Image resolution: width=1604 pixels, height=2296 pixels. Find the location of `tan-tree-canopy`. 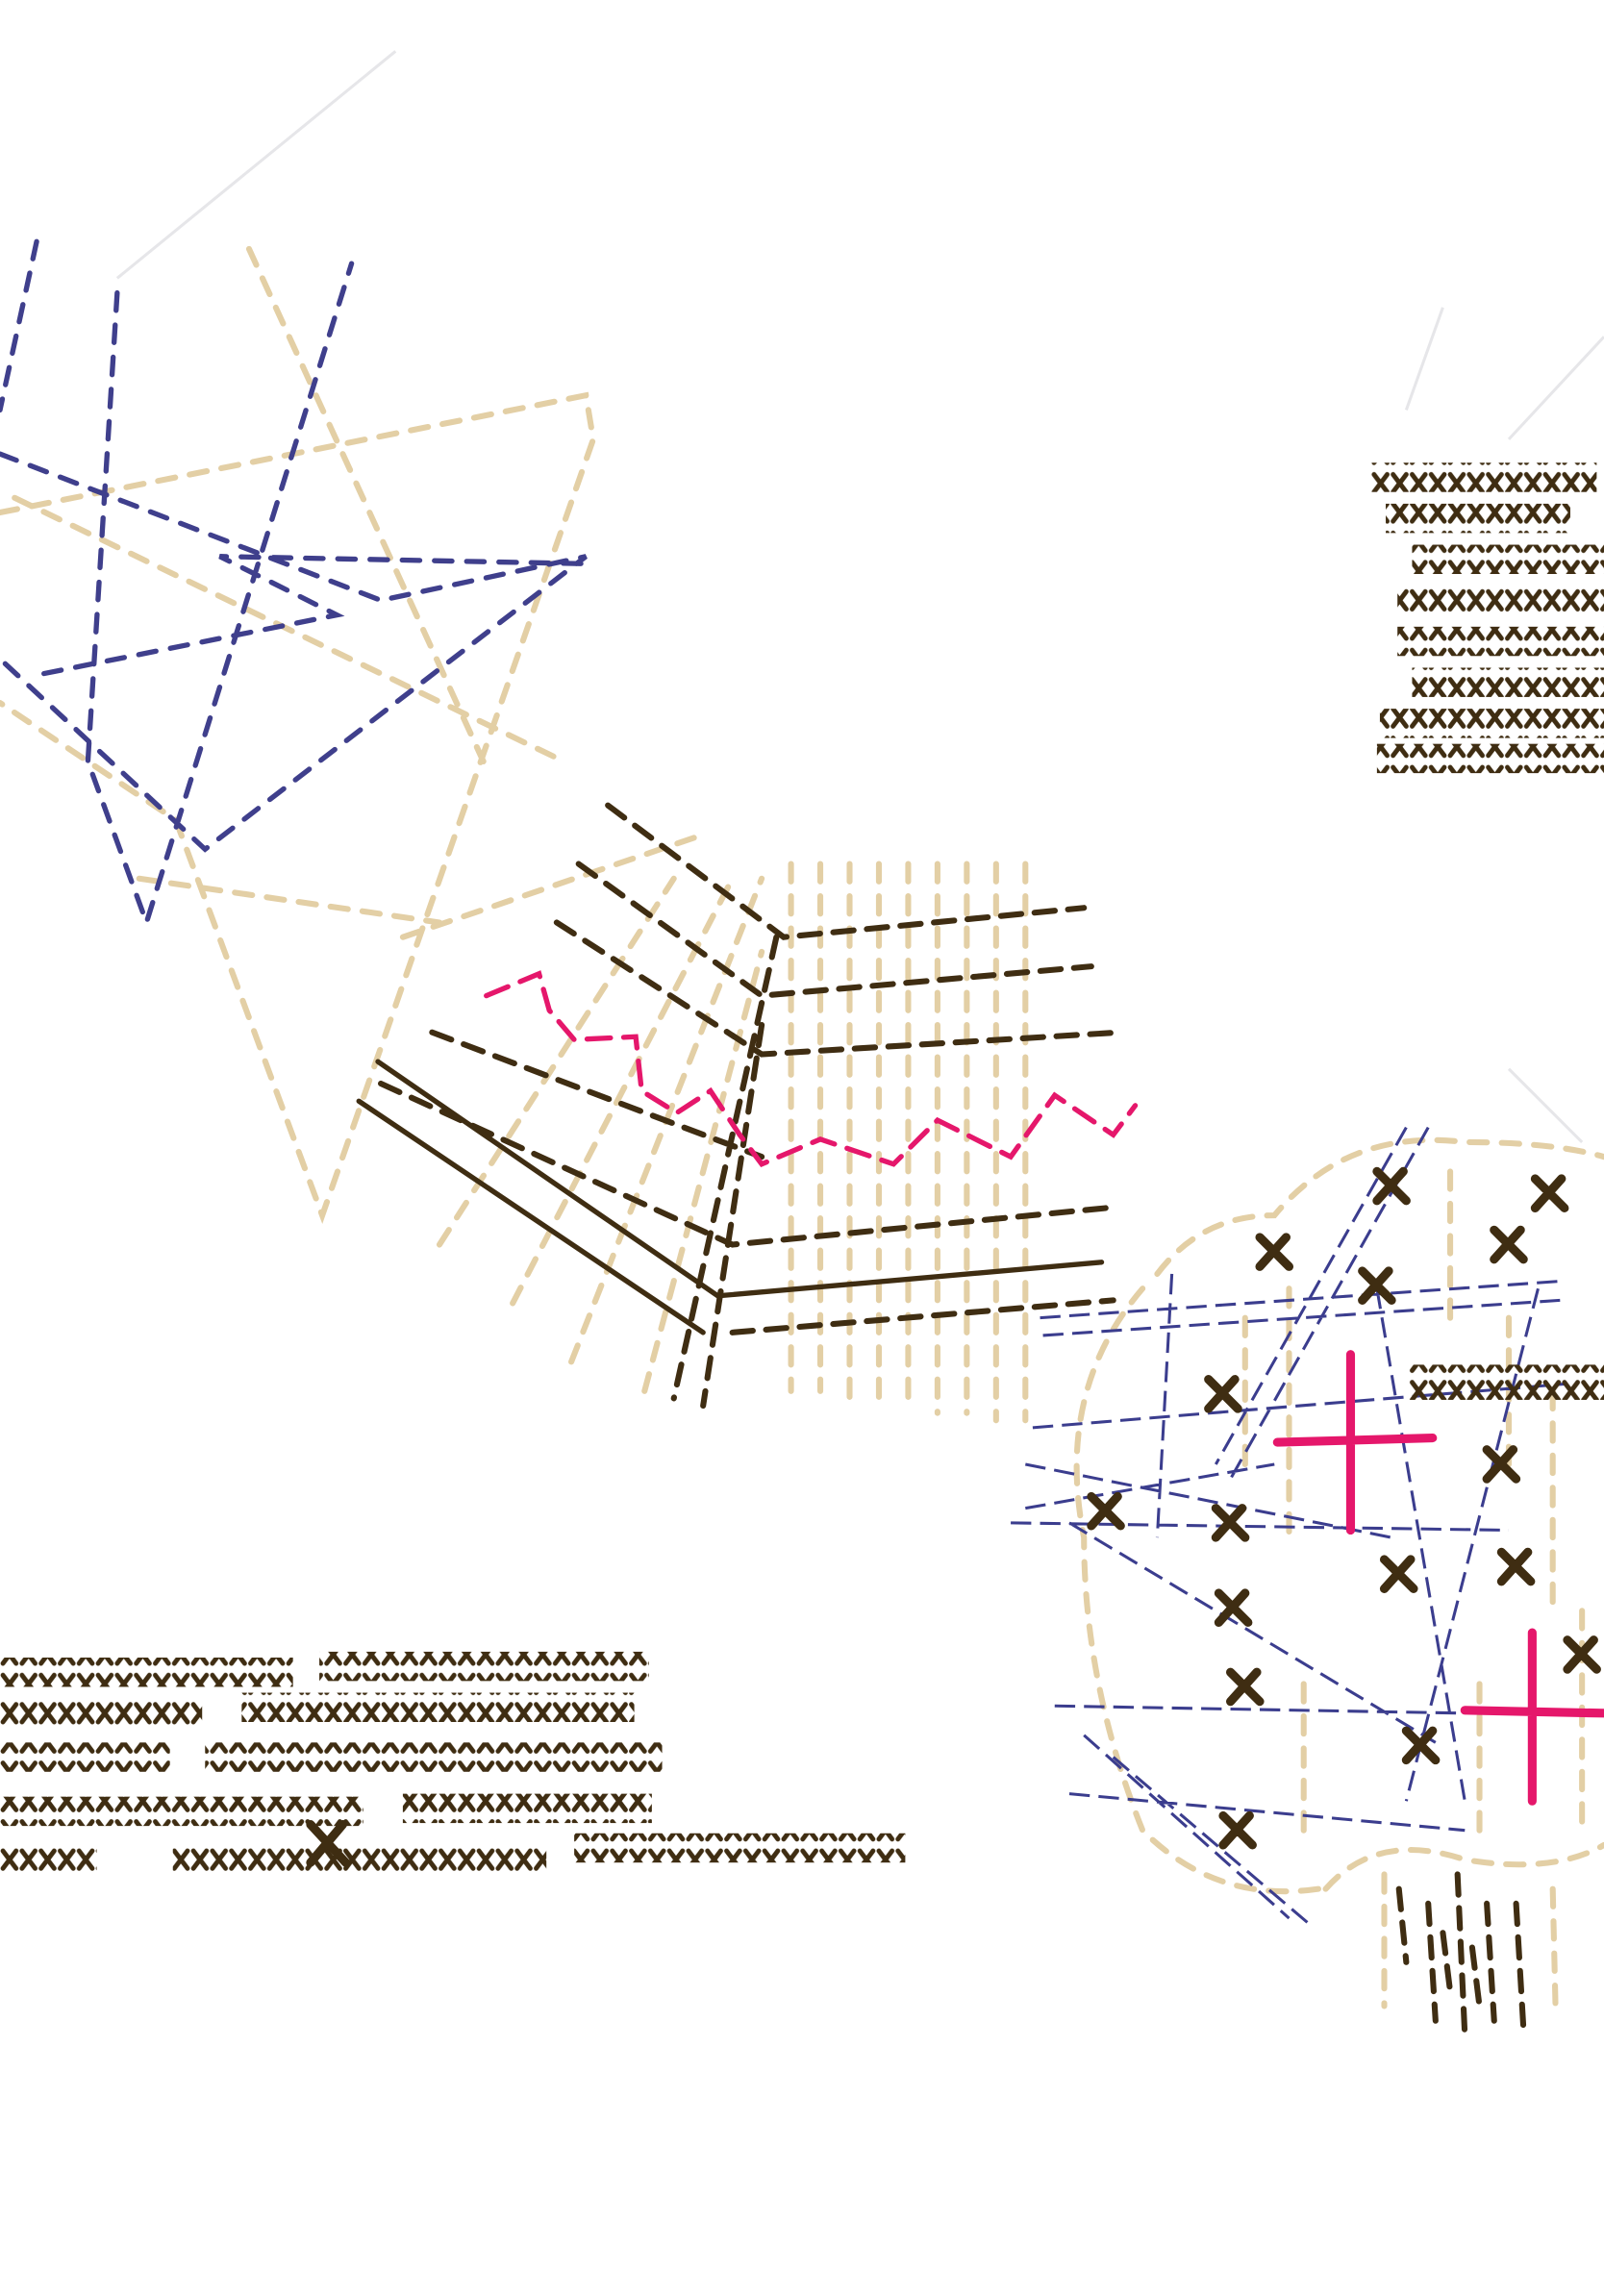

tan-tree-canopy is located at coordinates (1338, 1576).